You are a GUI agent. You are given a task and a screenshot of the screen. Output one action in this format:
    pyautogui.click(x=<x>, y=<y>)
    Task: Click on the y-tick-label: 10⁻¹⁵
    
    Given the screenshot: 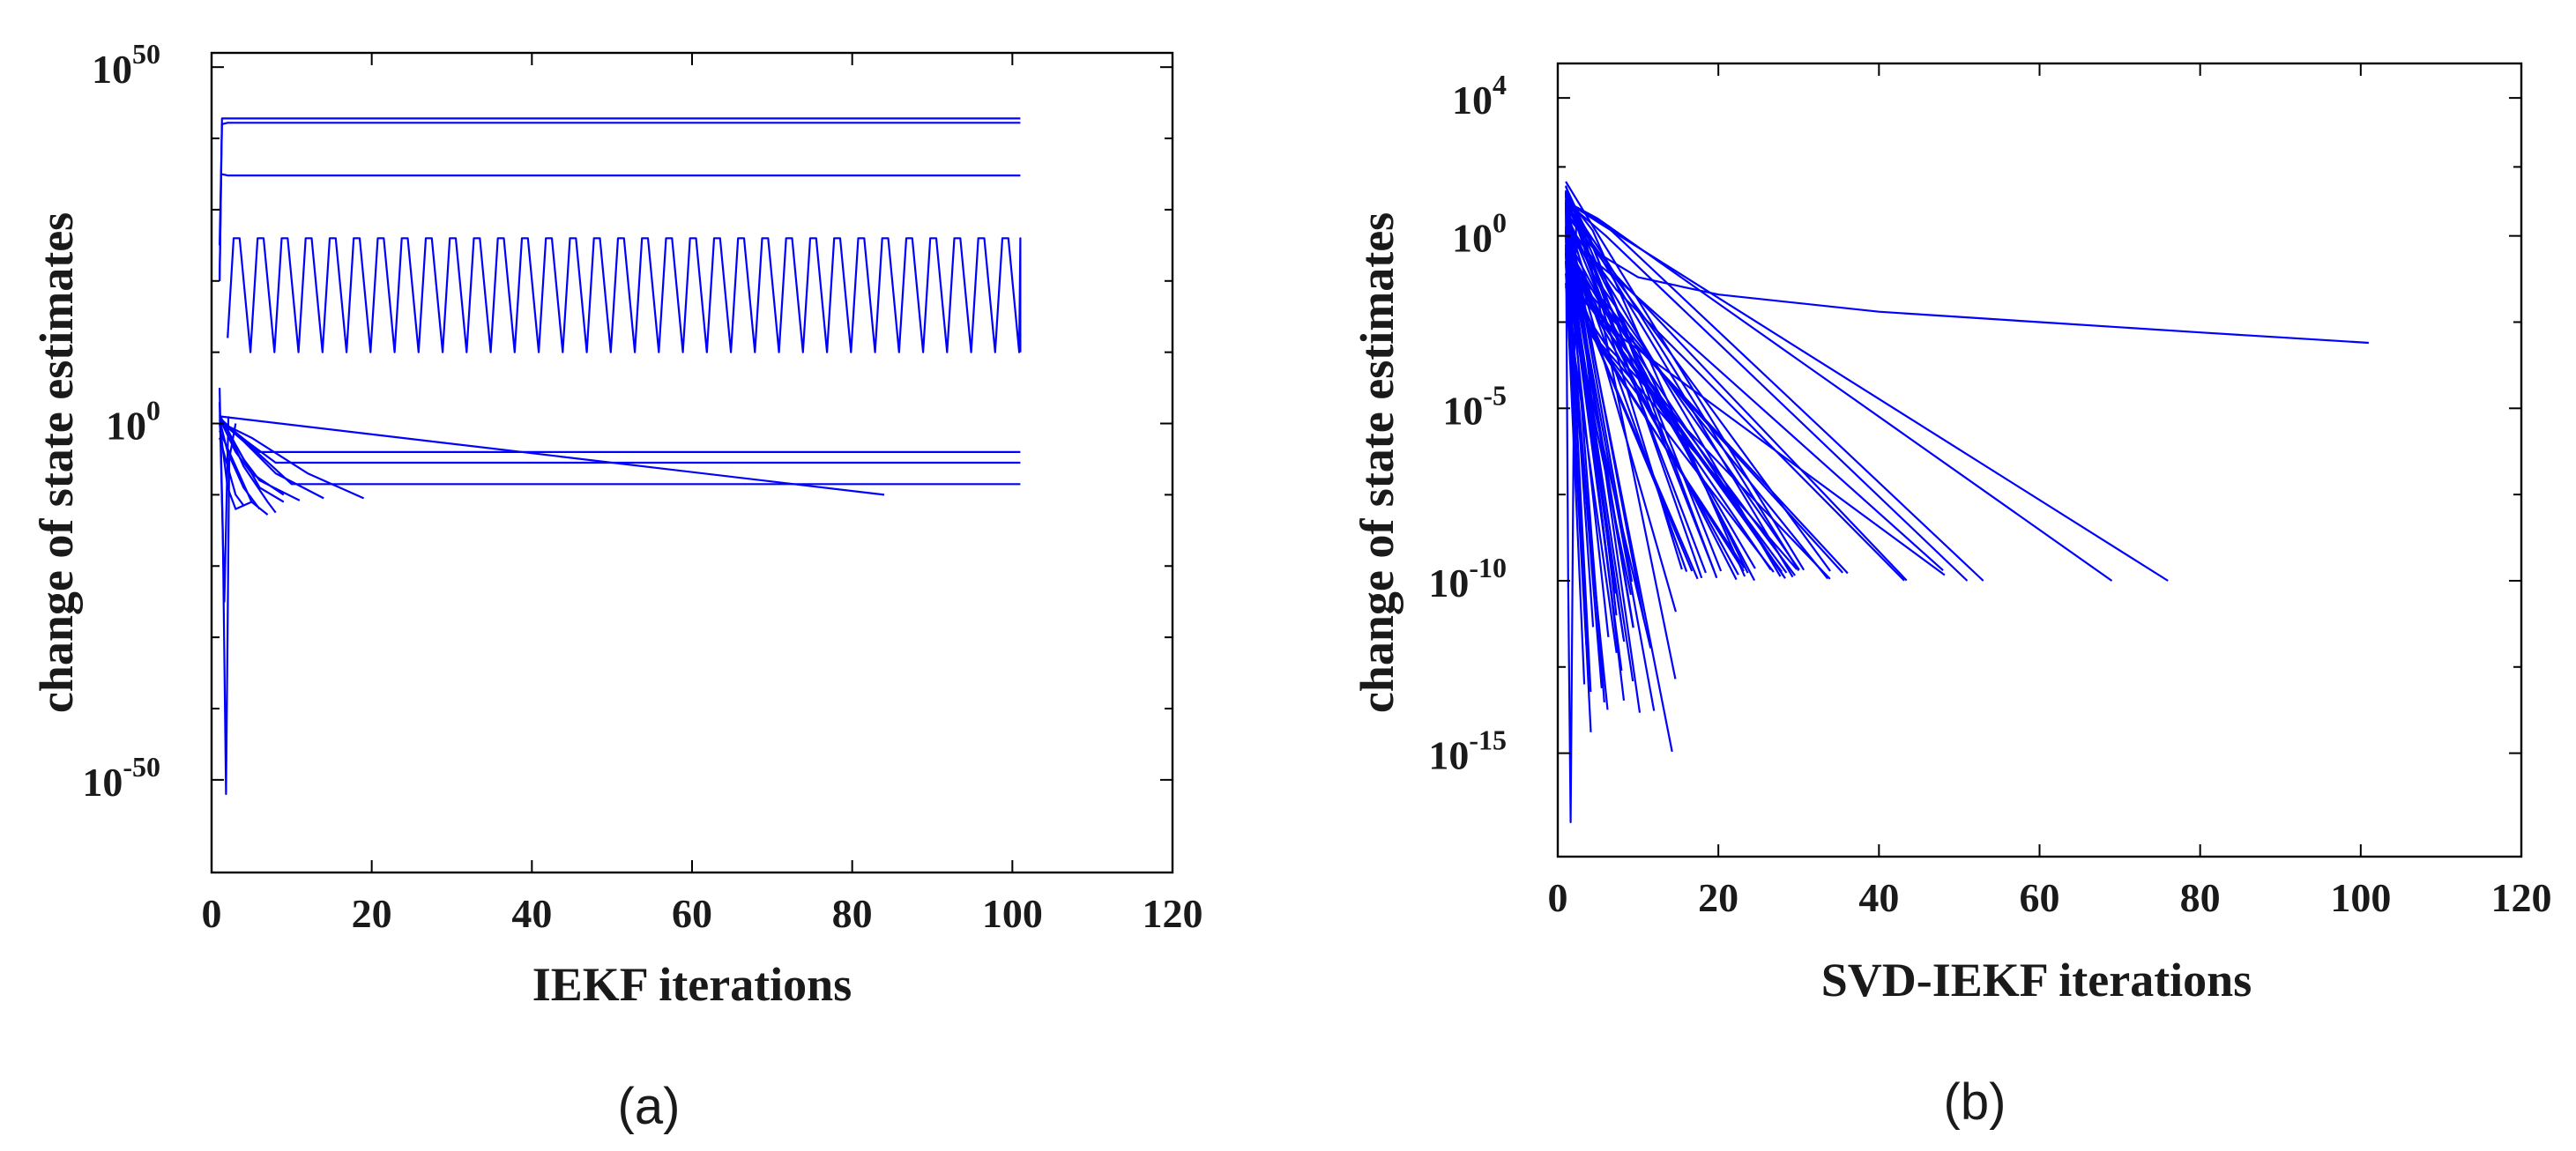 What is the action you would take?
    pyautogui.click(x=1468, y=751)
    